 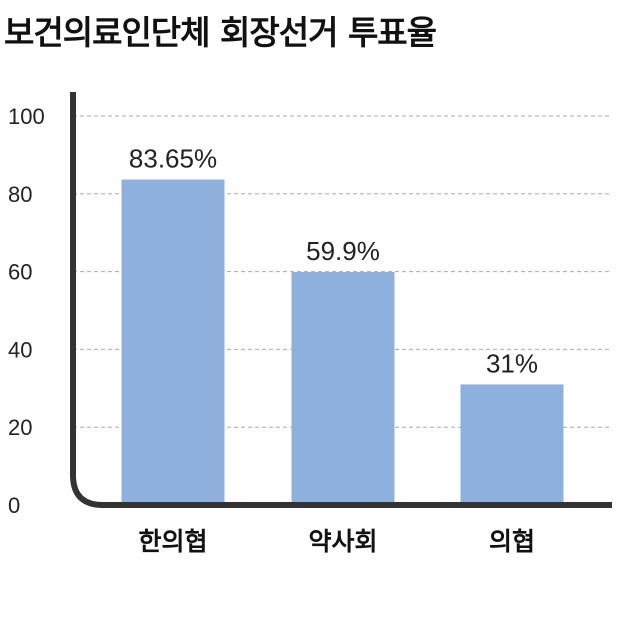 What do you see at coordinates (512, 363) in the screenshot?
I see `data-label: 31%` at bounding box center [512, 363].